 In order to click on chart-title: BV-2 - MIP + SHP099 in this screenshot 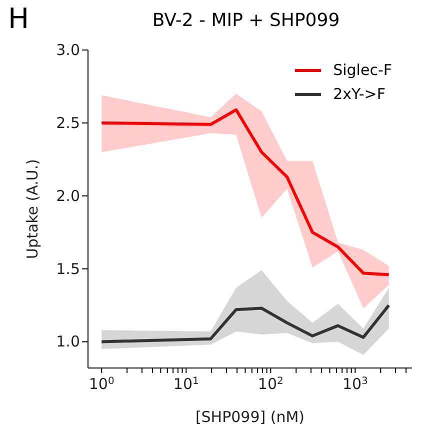, I will do `click(246, 20)`.